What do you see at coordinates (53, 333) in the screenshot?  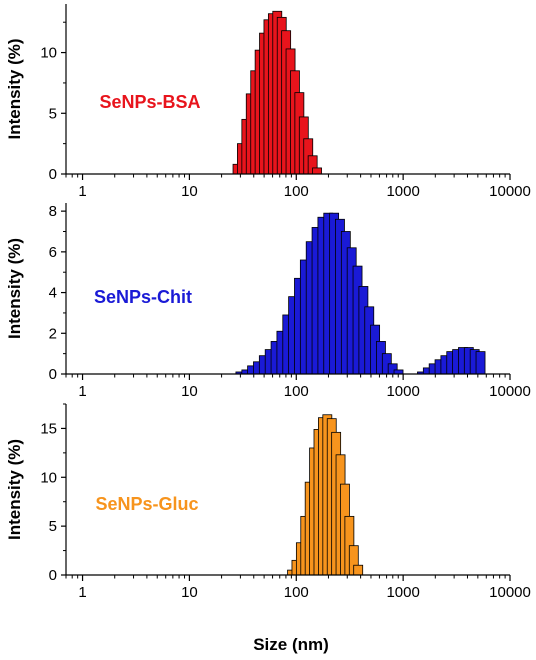 I see `y-tick-label: 2` at bounding box center [53, 333].